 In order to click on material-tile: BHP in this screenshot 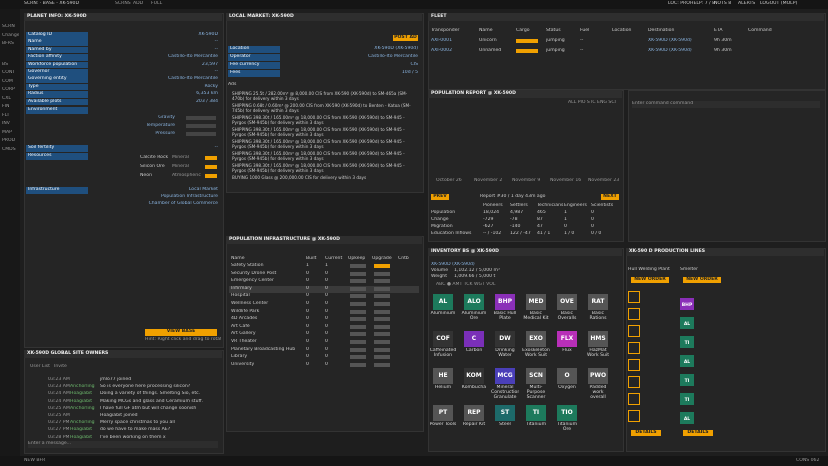, I will do `click(505, 302)`.